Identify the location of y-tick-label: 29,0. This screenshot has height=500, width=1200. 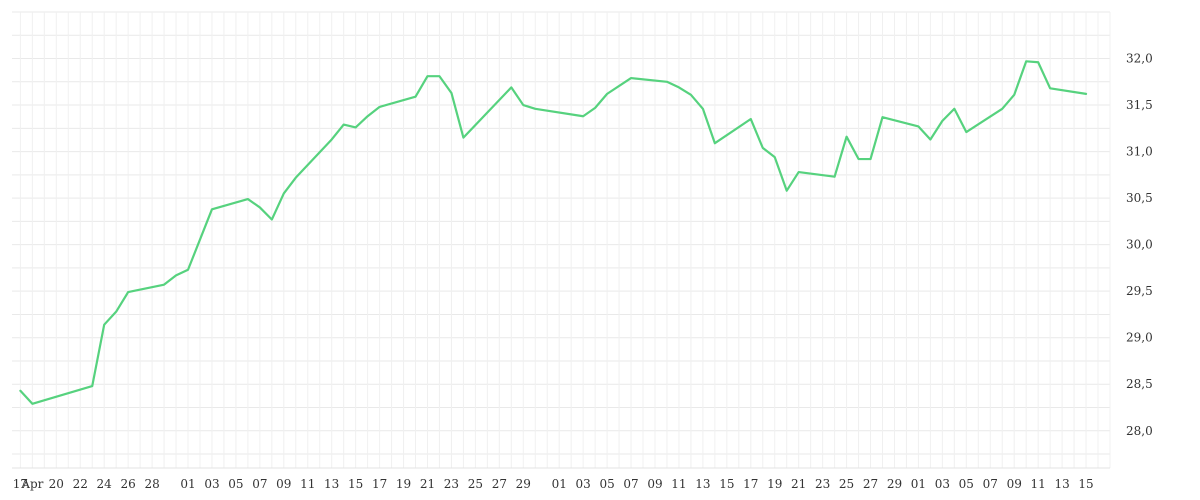
(1139, 338).